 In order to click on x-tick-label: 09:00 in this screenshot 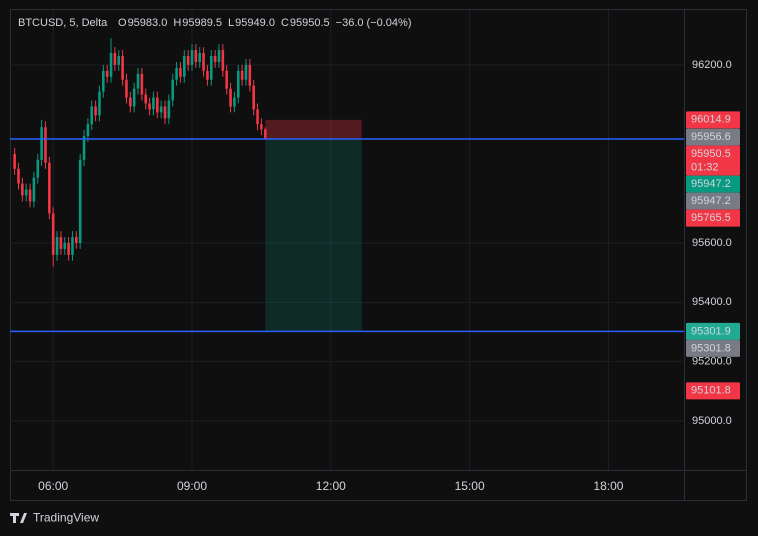, I will do `click(192, 486)`.